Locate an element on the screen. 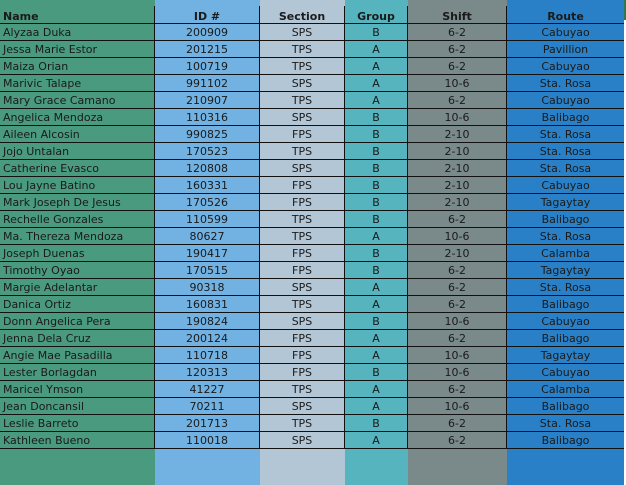  cell-id: 200124 is located at coordinates (207, 338).